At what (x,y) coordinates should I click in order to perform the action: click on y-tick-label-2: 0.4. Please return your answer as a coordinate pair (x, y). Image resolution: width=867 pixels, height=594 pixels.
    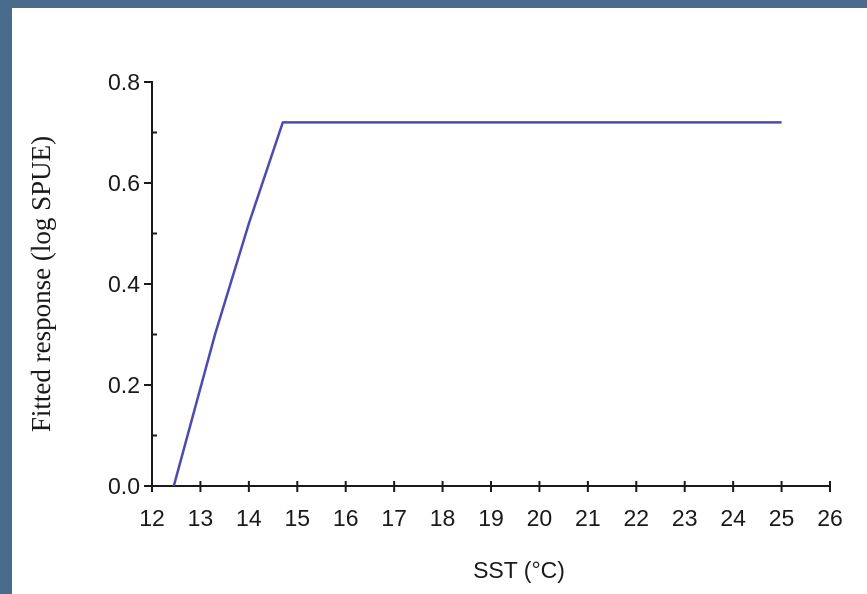
    Looking at the image, I should click on (124, 284).